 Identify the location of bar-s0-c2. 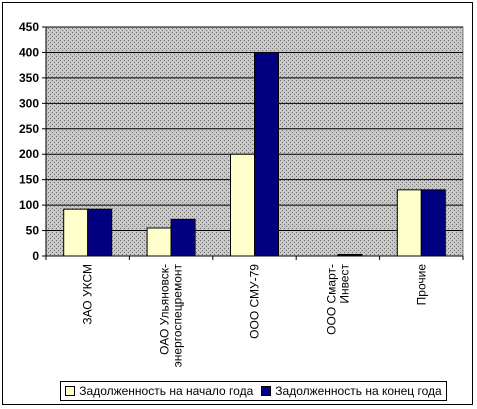
(242, 205).